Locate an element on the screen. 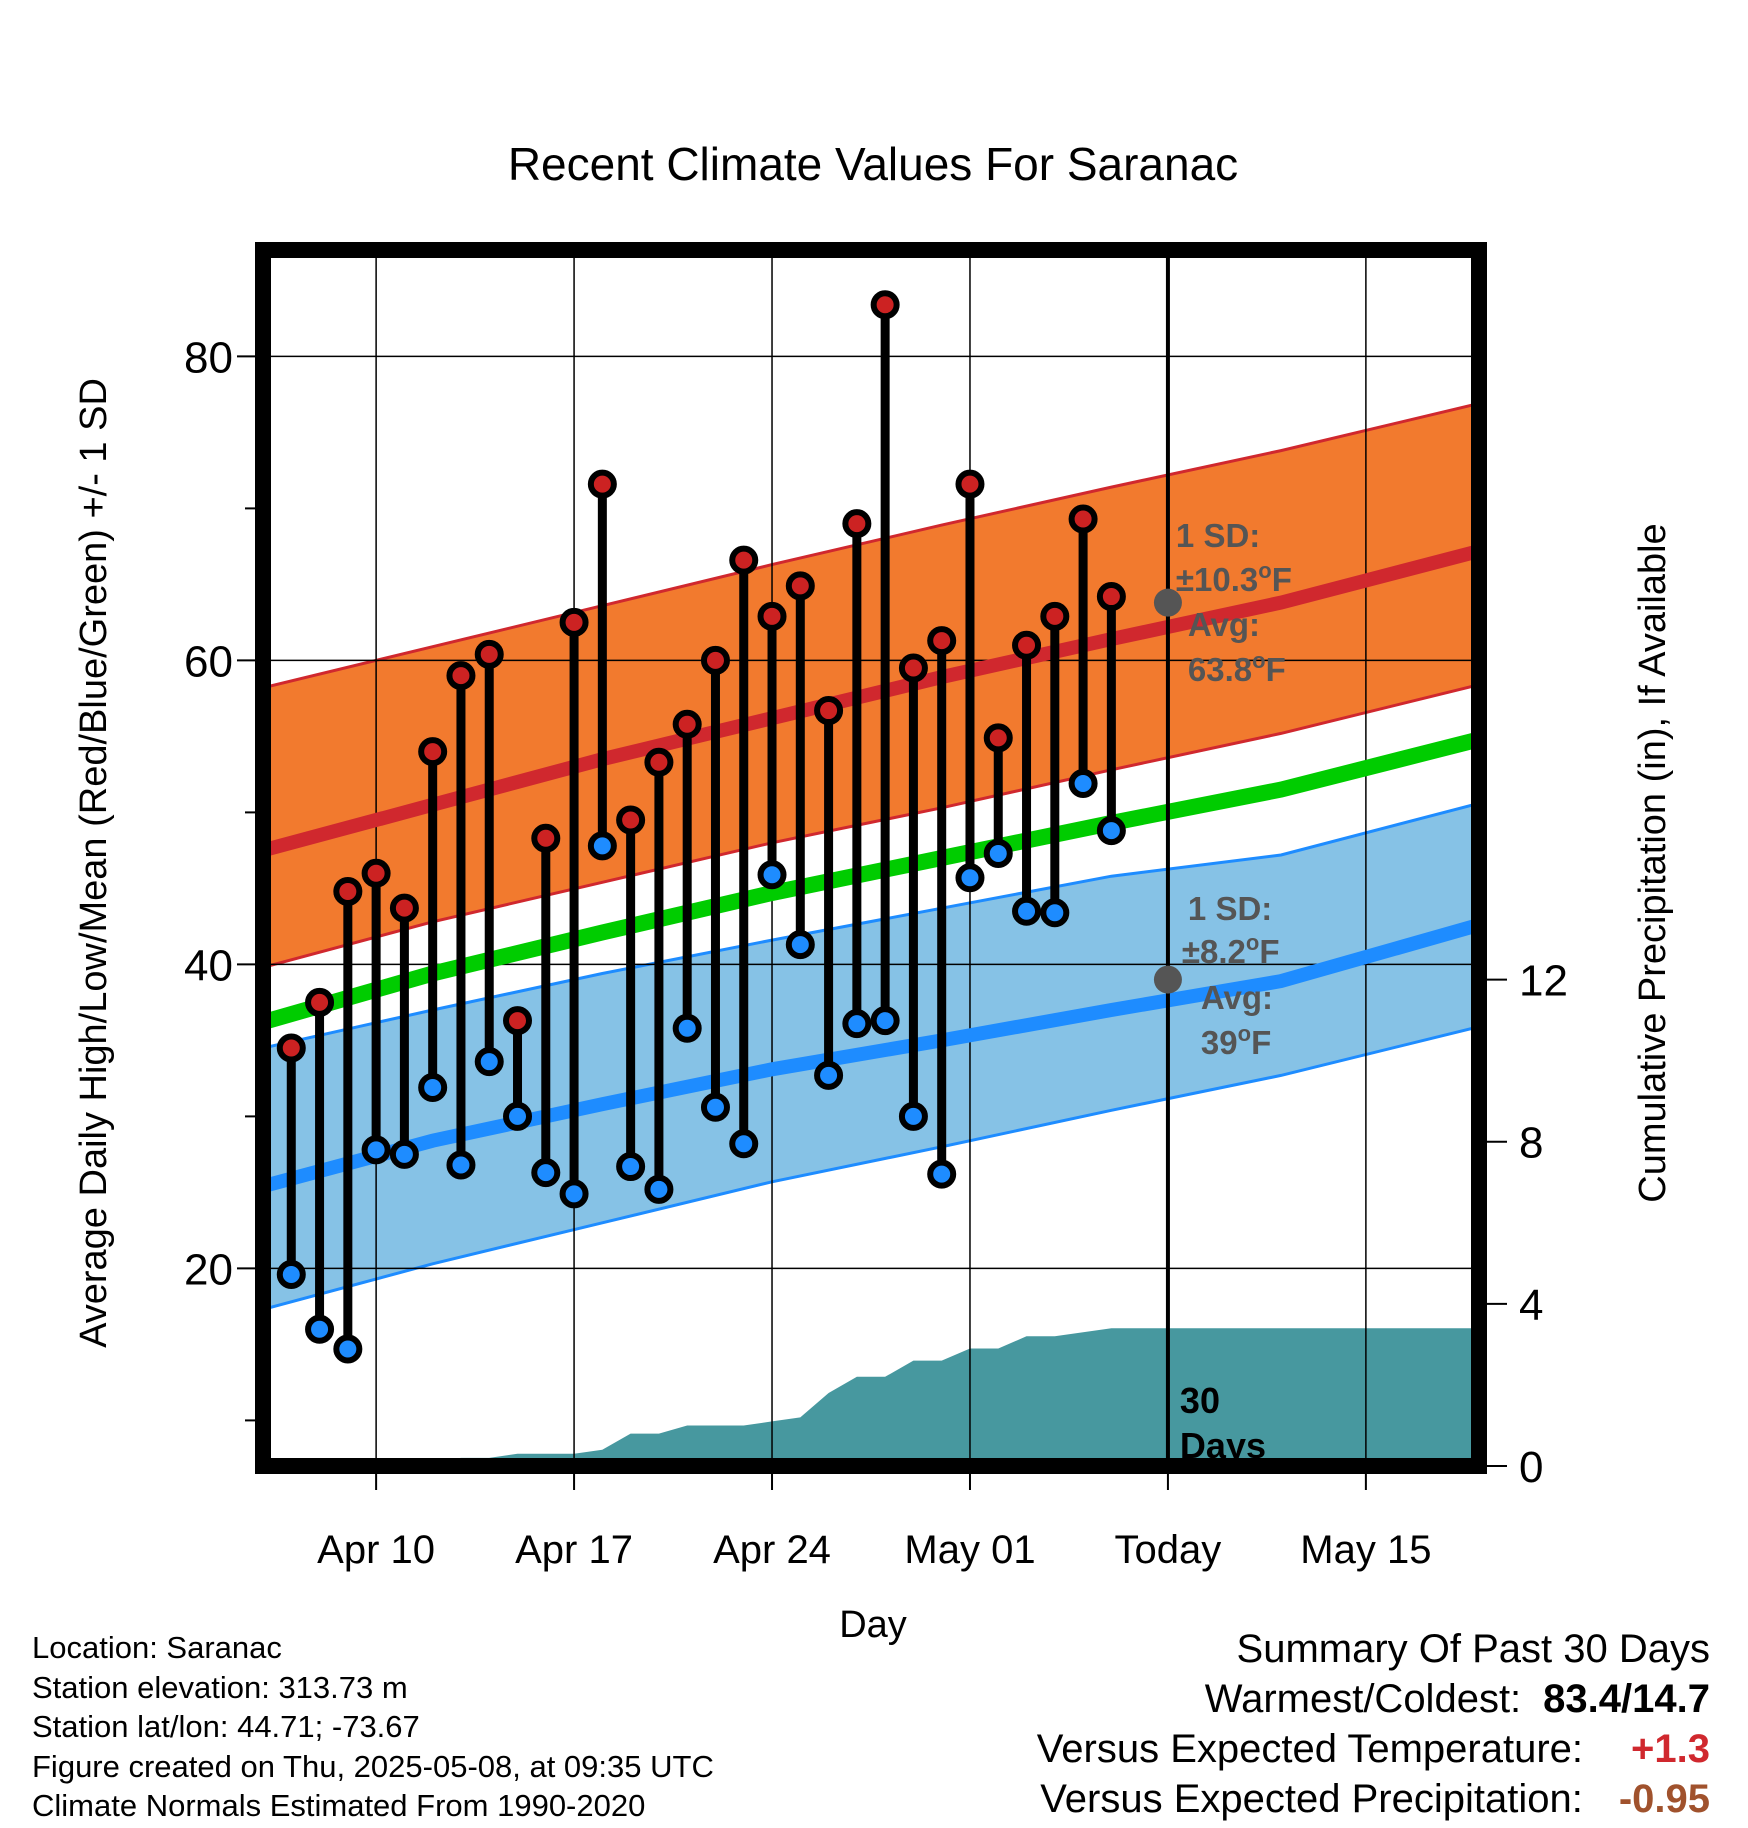 This screenshot has width=1748, height=1828. y-tick-label: 40 is located at coordinates (208, 965).